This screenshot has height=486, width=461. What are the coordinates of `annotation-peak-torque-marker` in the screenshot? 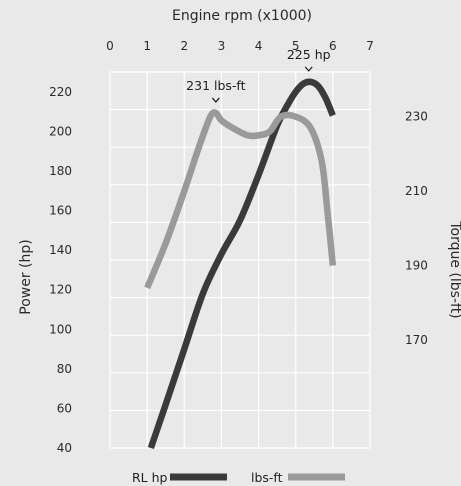 It's located at (215, 100).